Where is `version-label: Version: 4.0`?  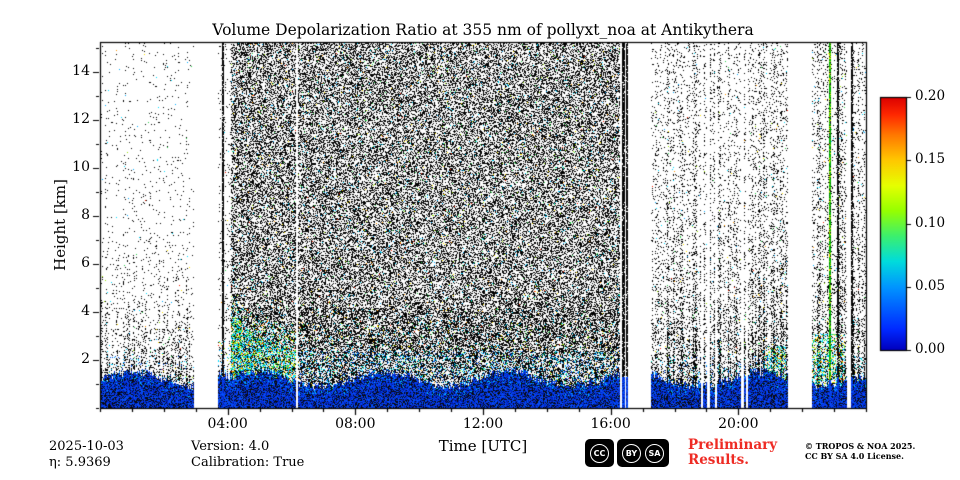 version-label: Version: 4.0 is located at coordinates (230, 446).